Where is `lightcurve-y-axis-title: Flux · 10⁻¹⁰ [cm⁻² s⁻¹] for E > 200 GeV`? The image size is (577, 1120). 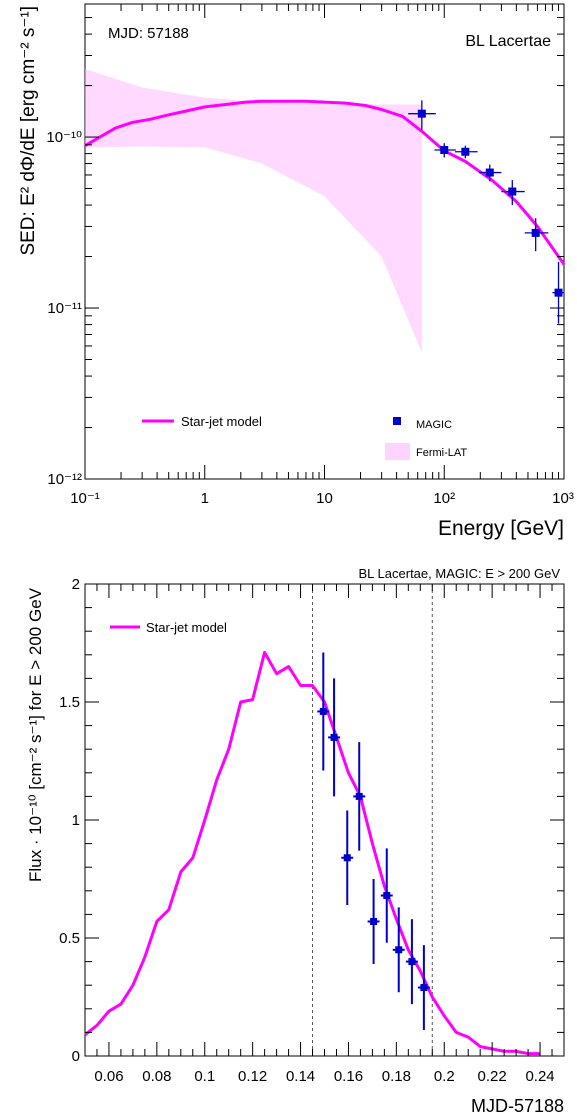
lightcurve-y-axis-title: Flux · 10⁻¹⁰ [cm⁻² s⁻¹] for E > 200 GeV is located at coordinates (35, 734).